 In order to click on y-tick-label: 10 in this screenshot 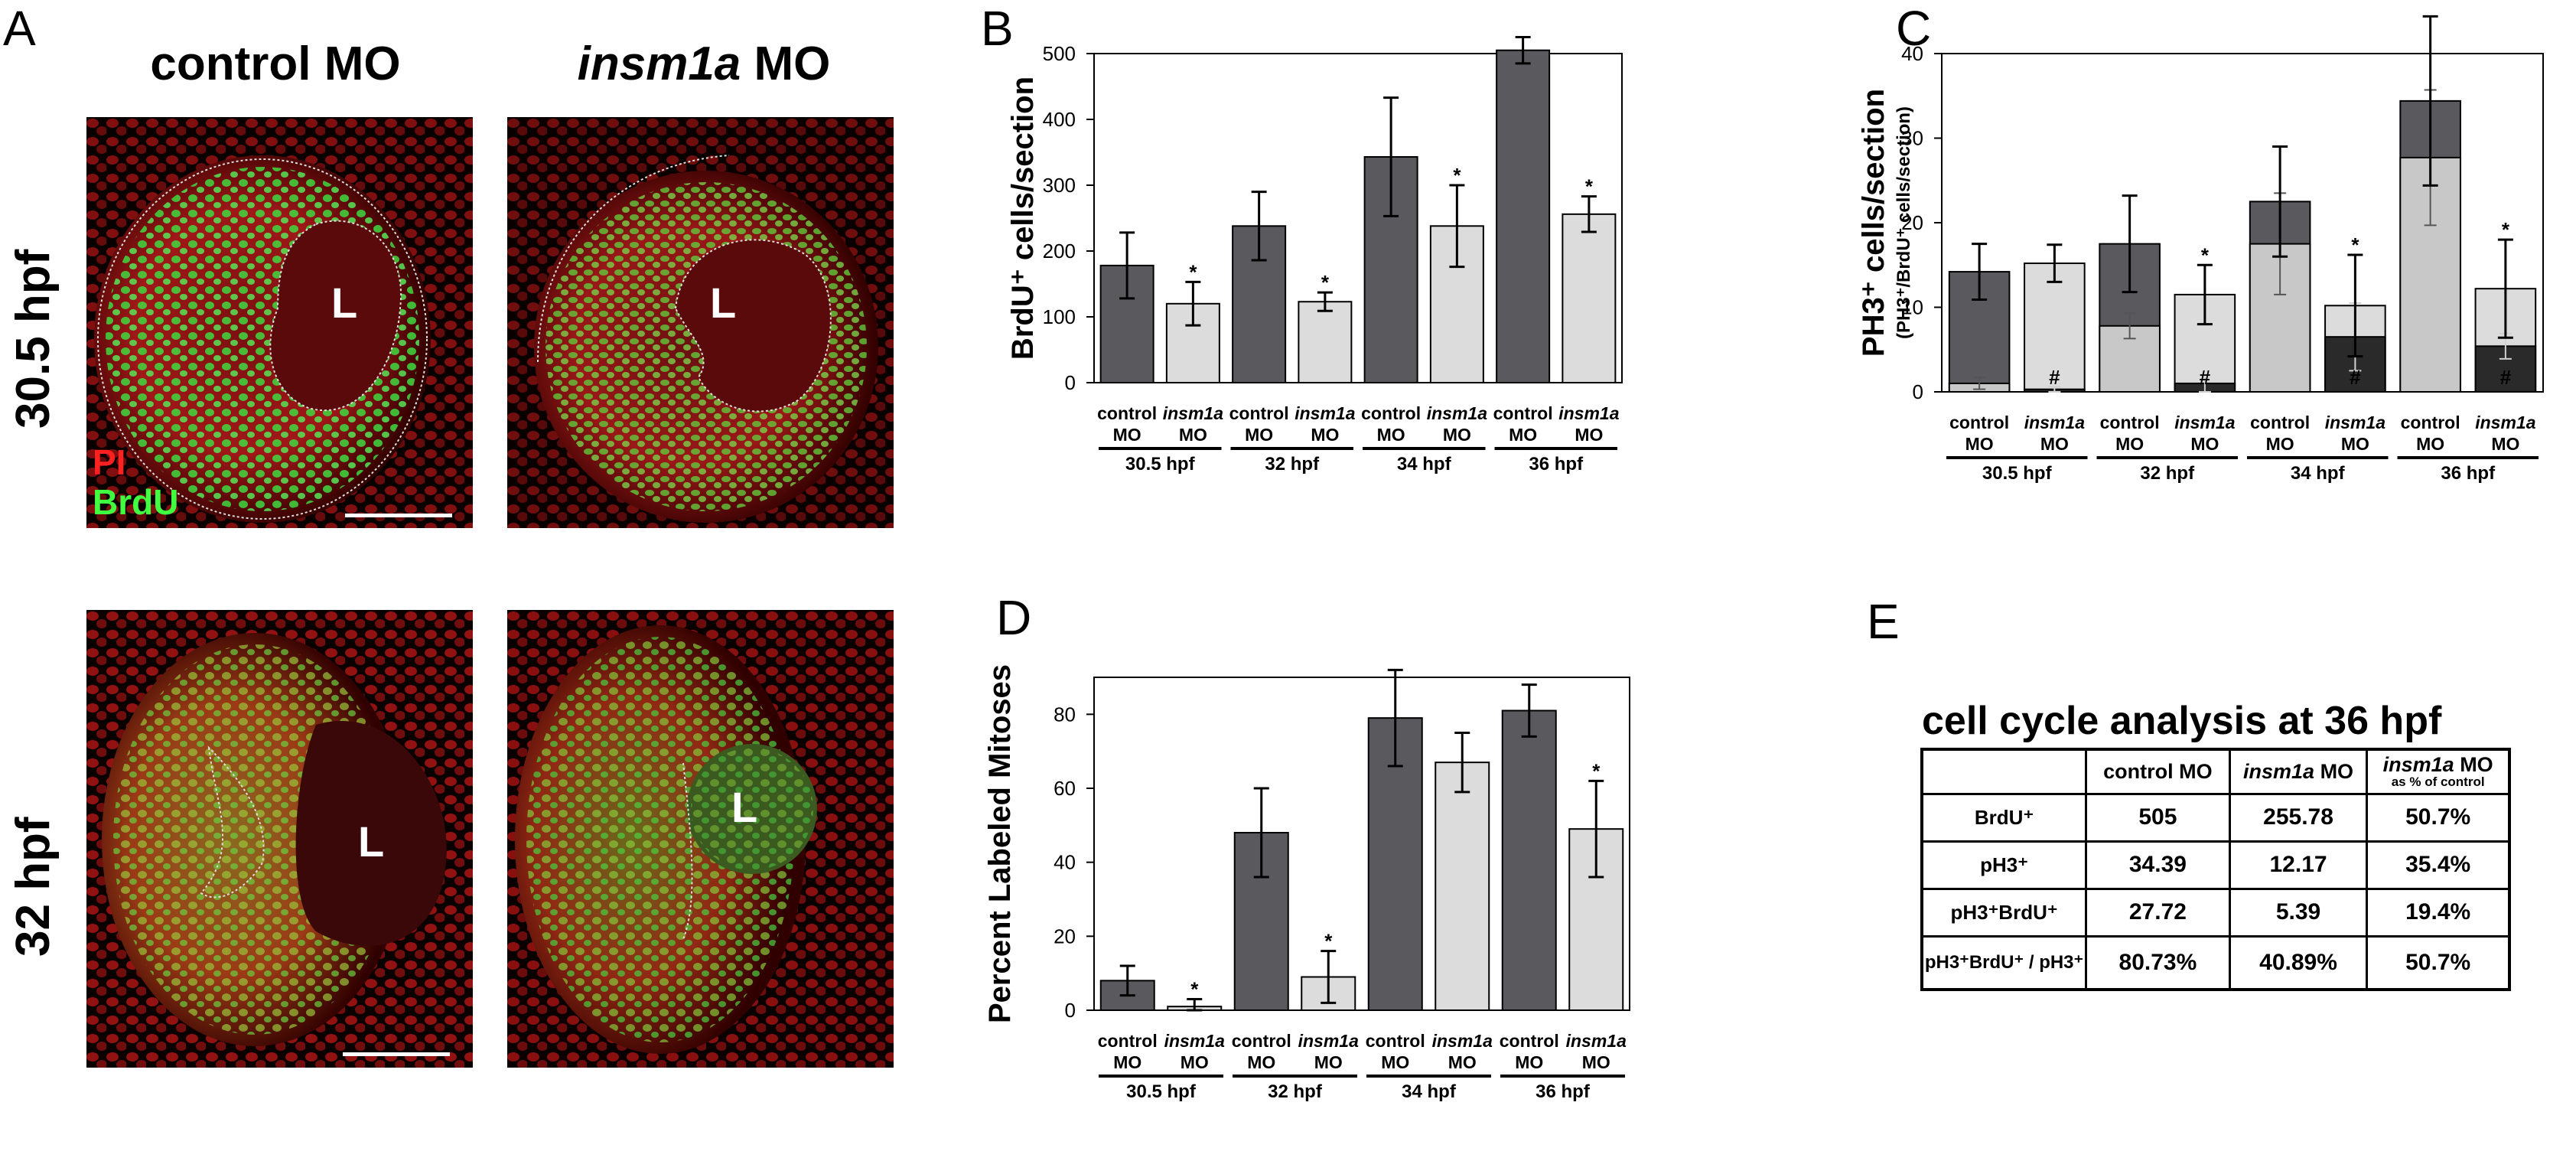, I will do `click(1912, 307)`.